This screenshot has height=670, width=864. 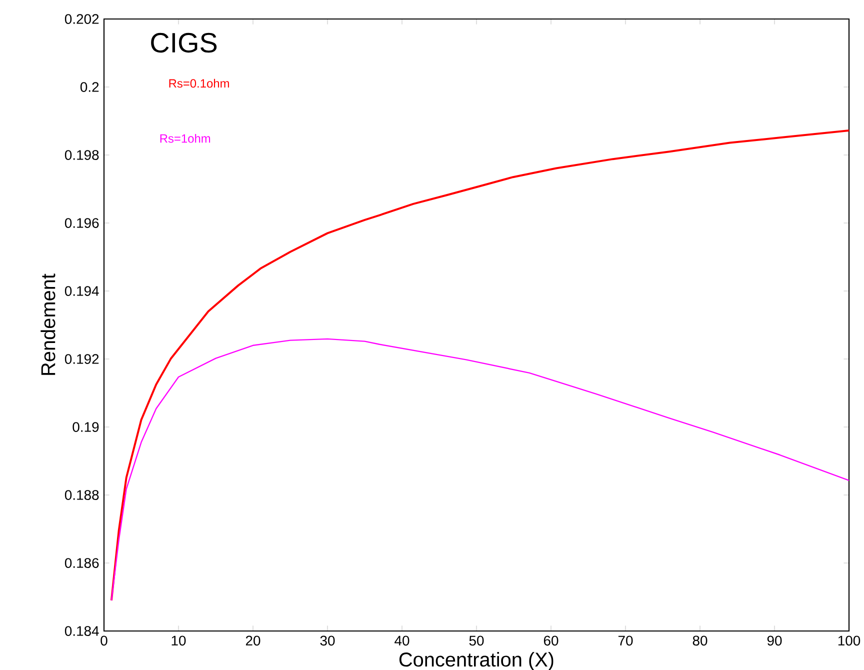 What do you see at coordinates (179, 641) in the screenshot?
I see `x-tick-label: 10` at bounding box center [179, 641].